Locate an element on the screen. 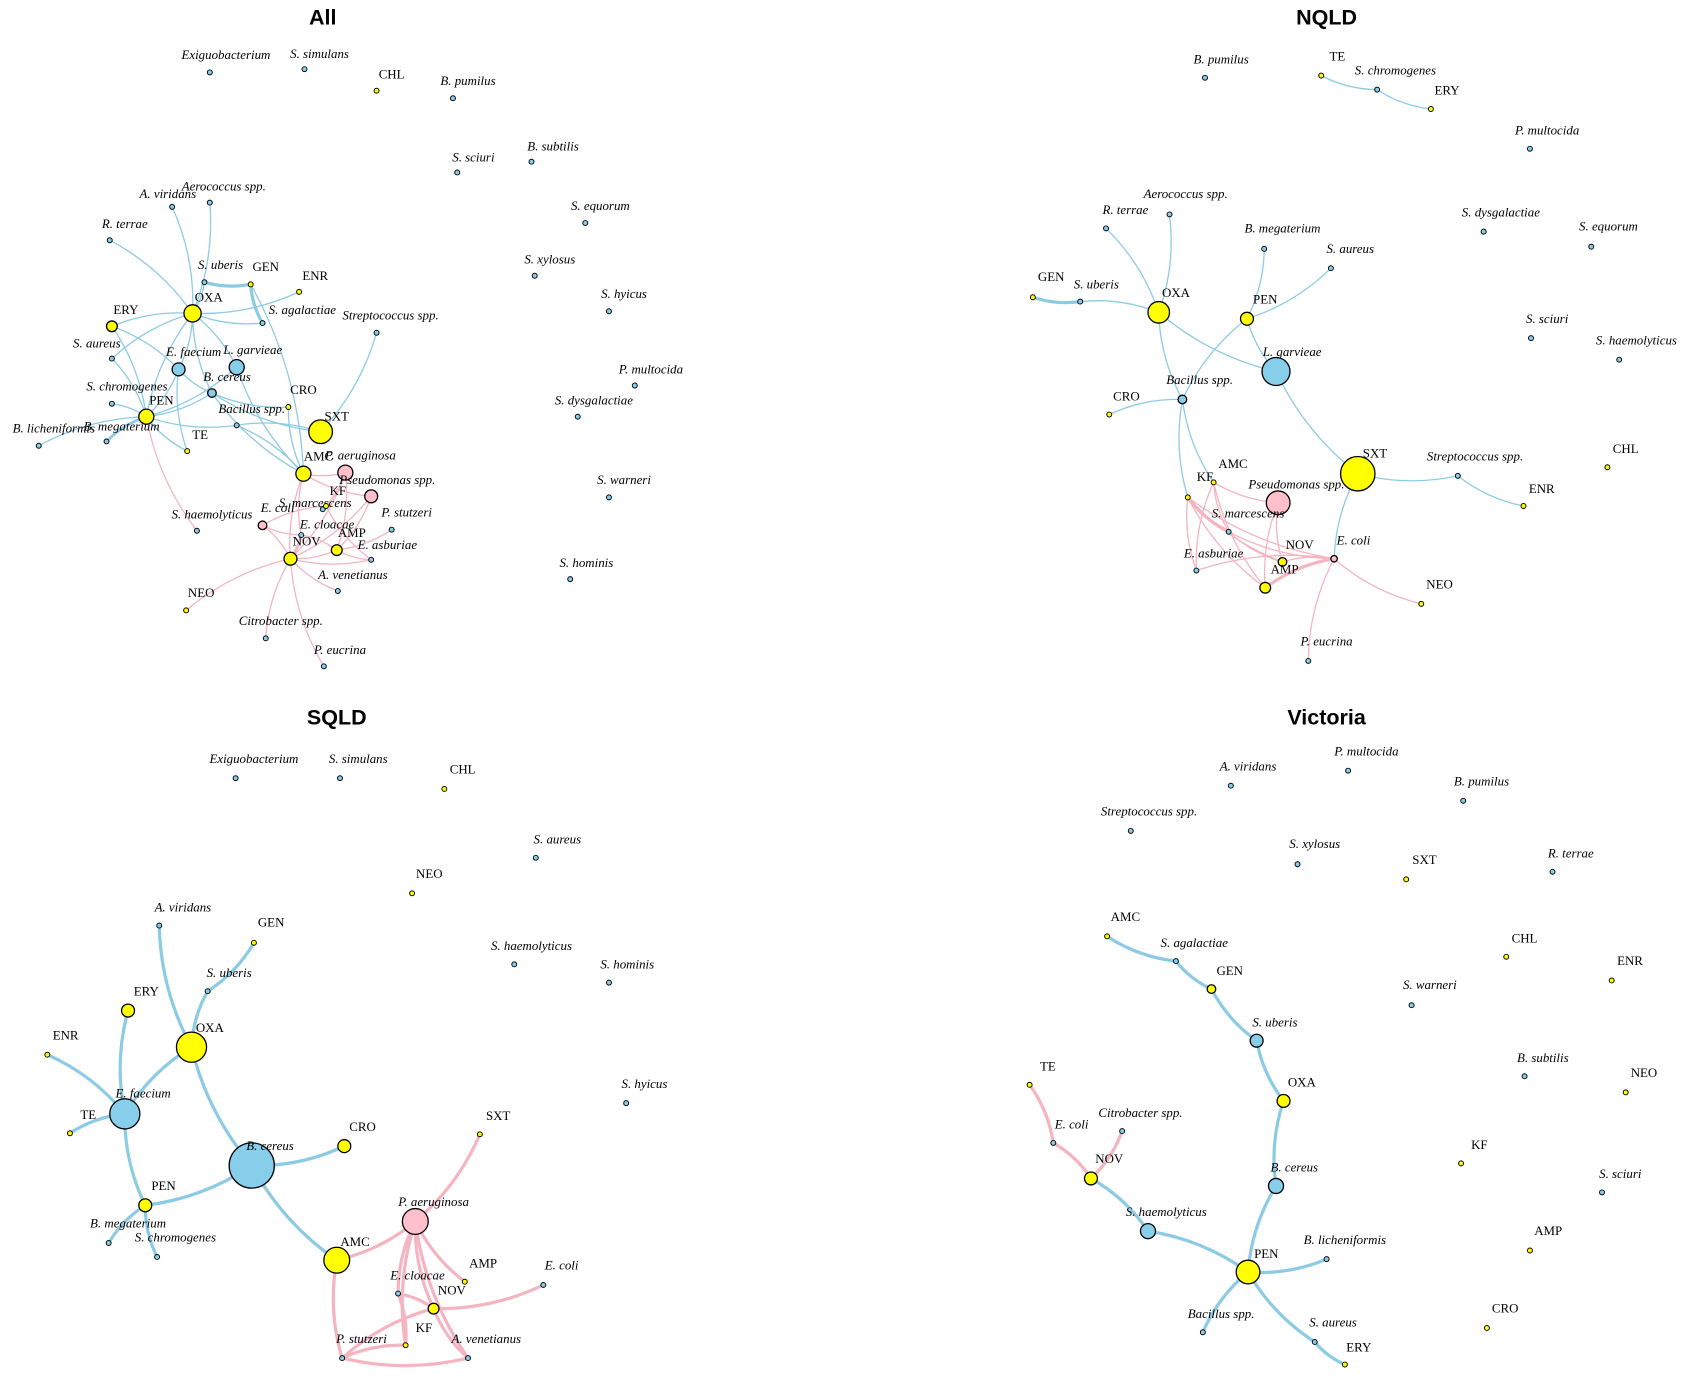 This screenshot has height=1381, width=1687. species-label: S. equorum is located at coordinates (1608, 225).